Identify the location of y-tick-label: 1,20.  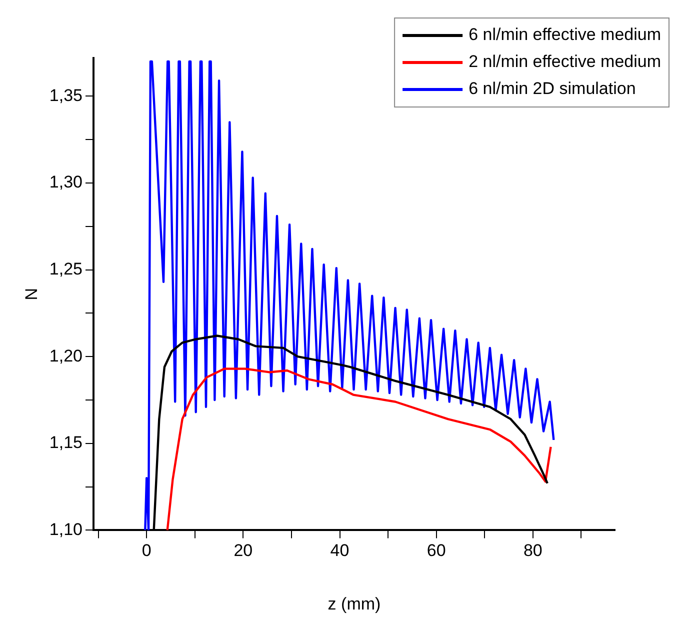
(65, 356).